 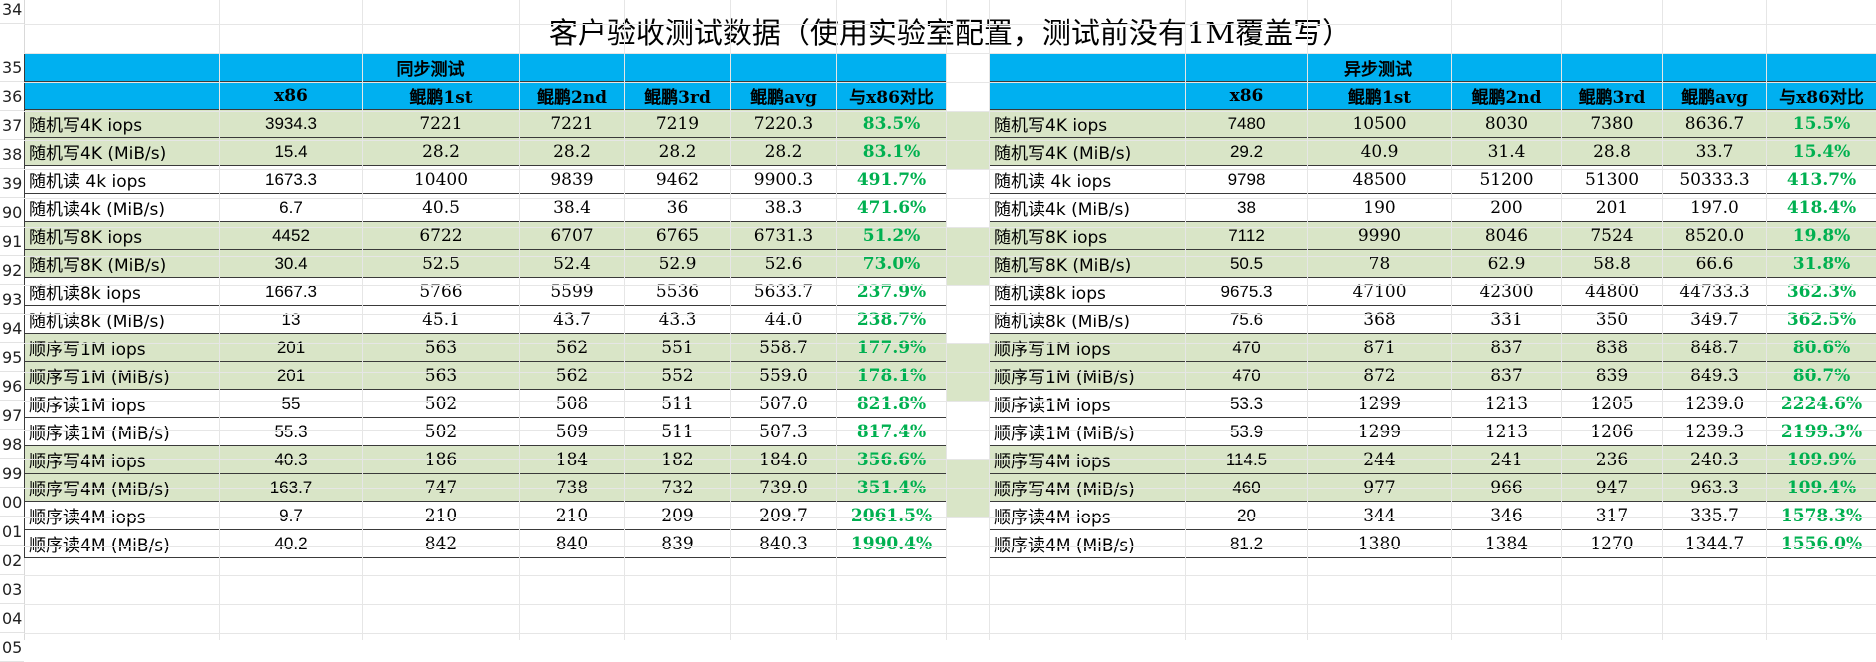 I want to click on kunpeng-avg-cell: 28.2, so click(x=784, y=152).